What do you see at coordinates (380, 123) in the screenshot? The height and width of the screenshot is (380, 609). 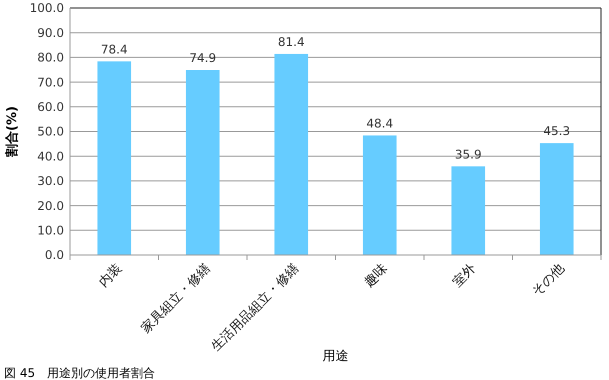 I see `data-label: 48.4` at bounding box center [380, 123].